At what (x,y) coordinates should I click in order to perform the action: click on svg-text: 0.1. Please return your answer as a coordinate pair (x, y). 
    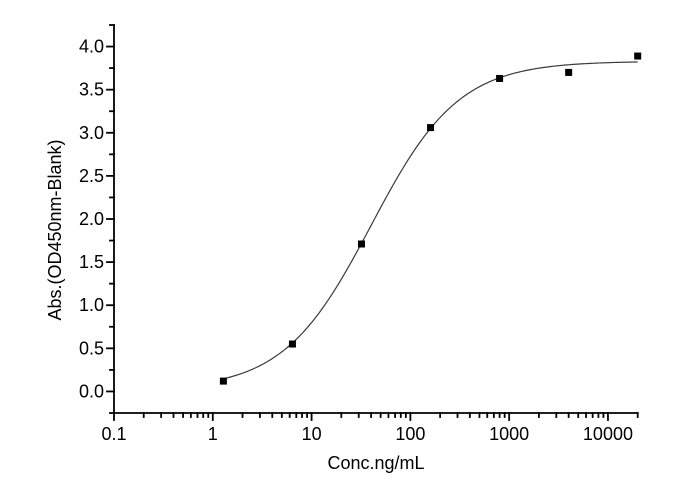
    Looking at the image, I should click on (113, 434).